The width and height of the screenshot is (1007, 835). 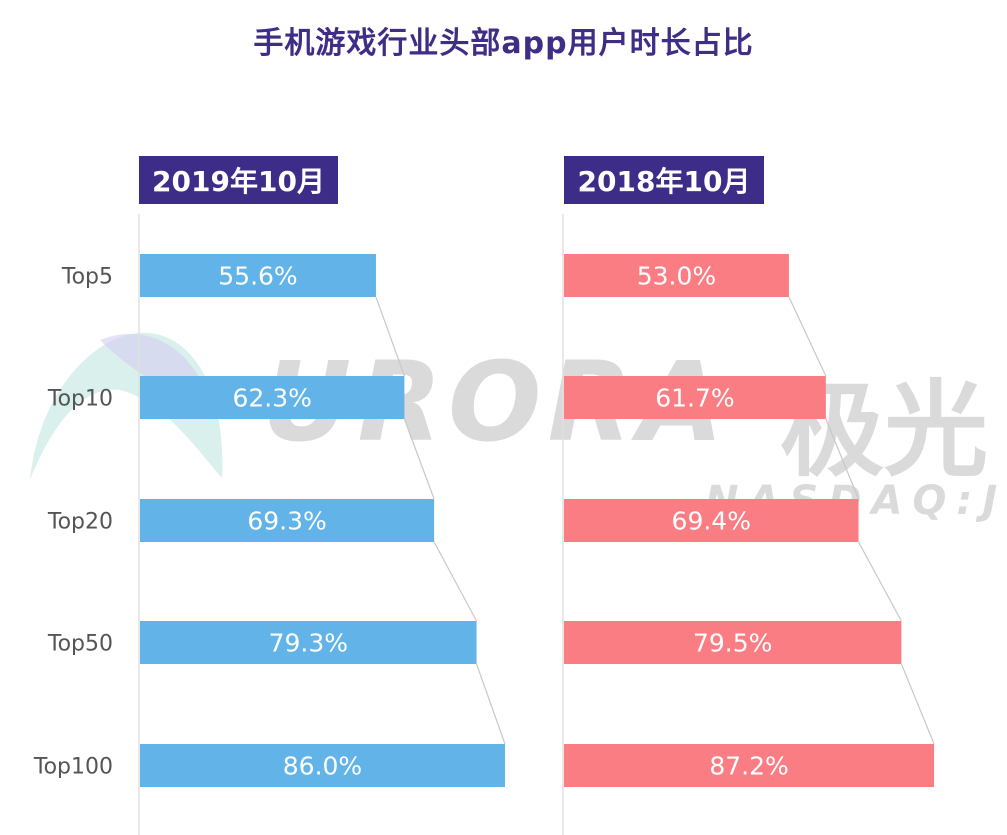 I want to click on bar-value-label-0-top10: 62.3%, so click(x=271, y=398).